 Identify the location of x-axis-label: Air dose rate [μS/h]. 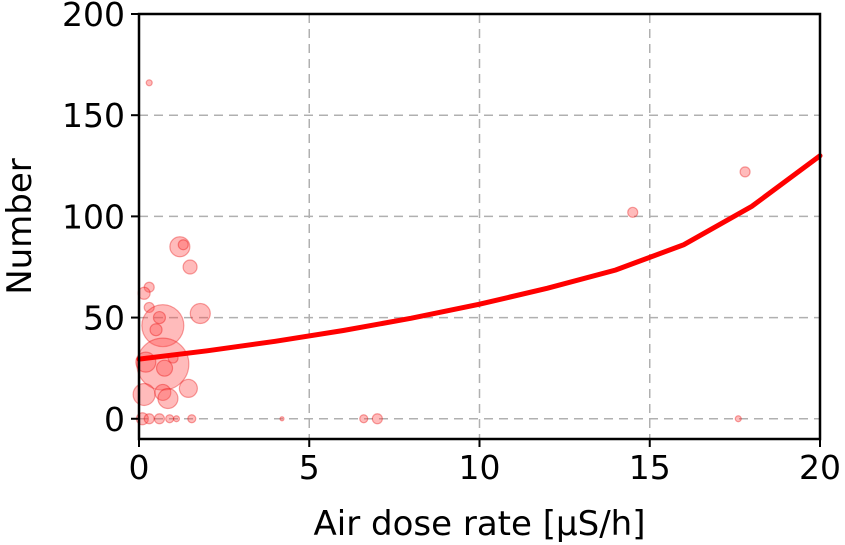
(480, 524).